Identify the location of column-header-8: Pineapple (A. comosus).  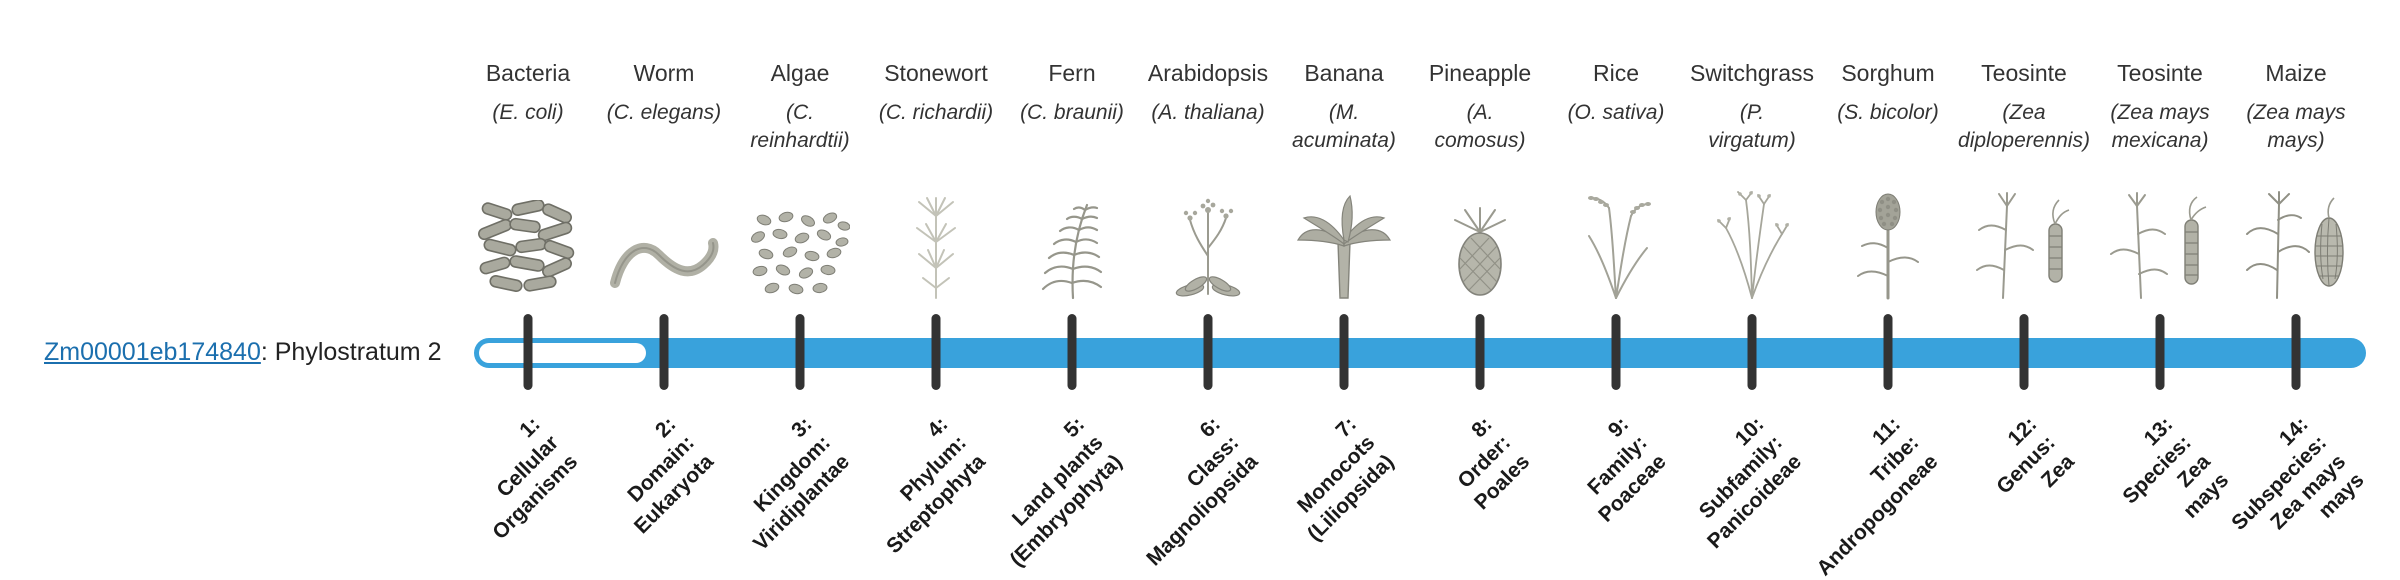
(1480, 182).